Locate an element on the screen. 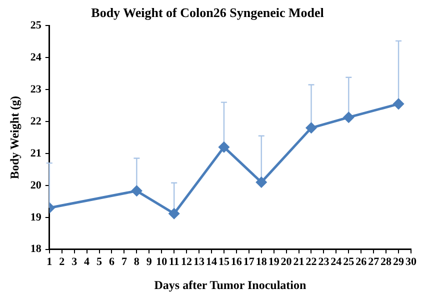 This screenshot has width=431, height=301. x-tick-label: 11 is located at coordinates (174, 262).